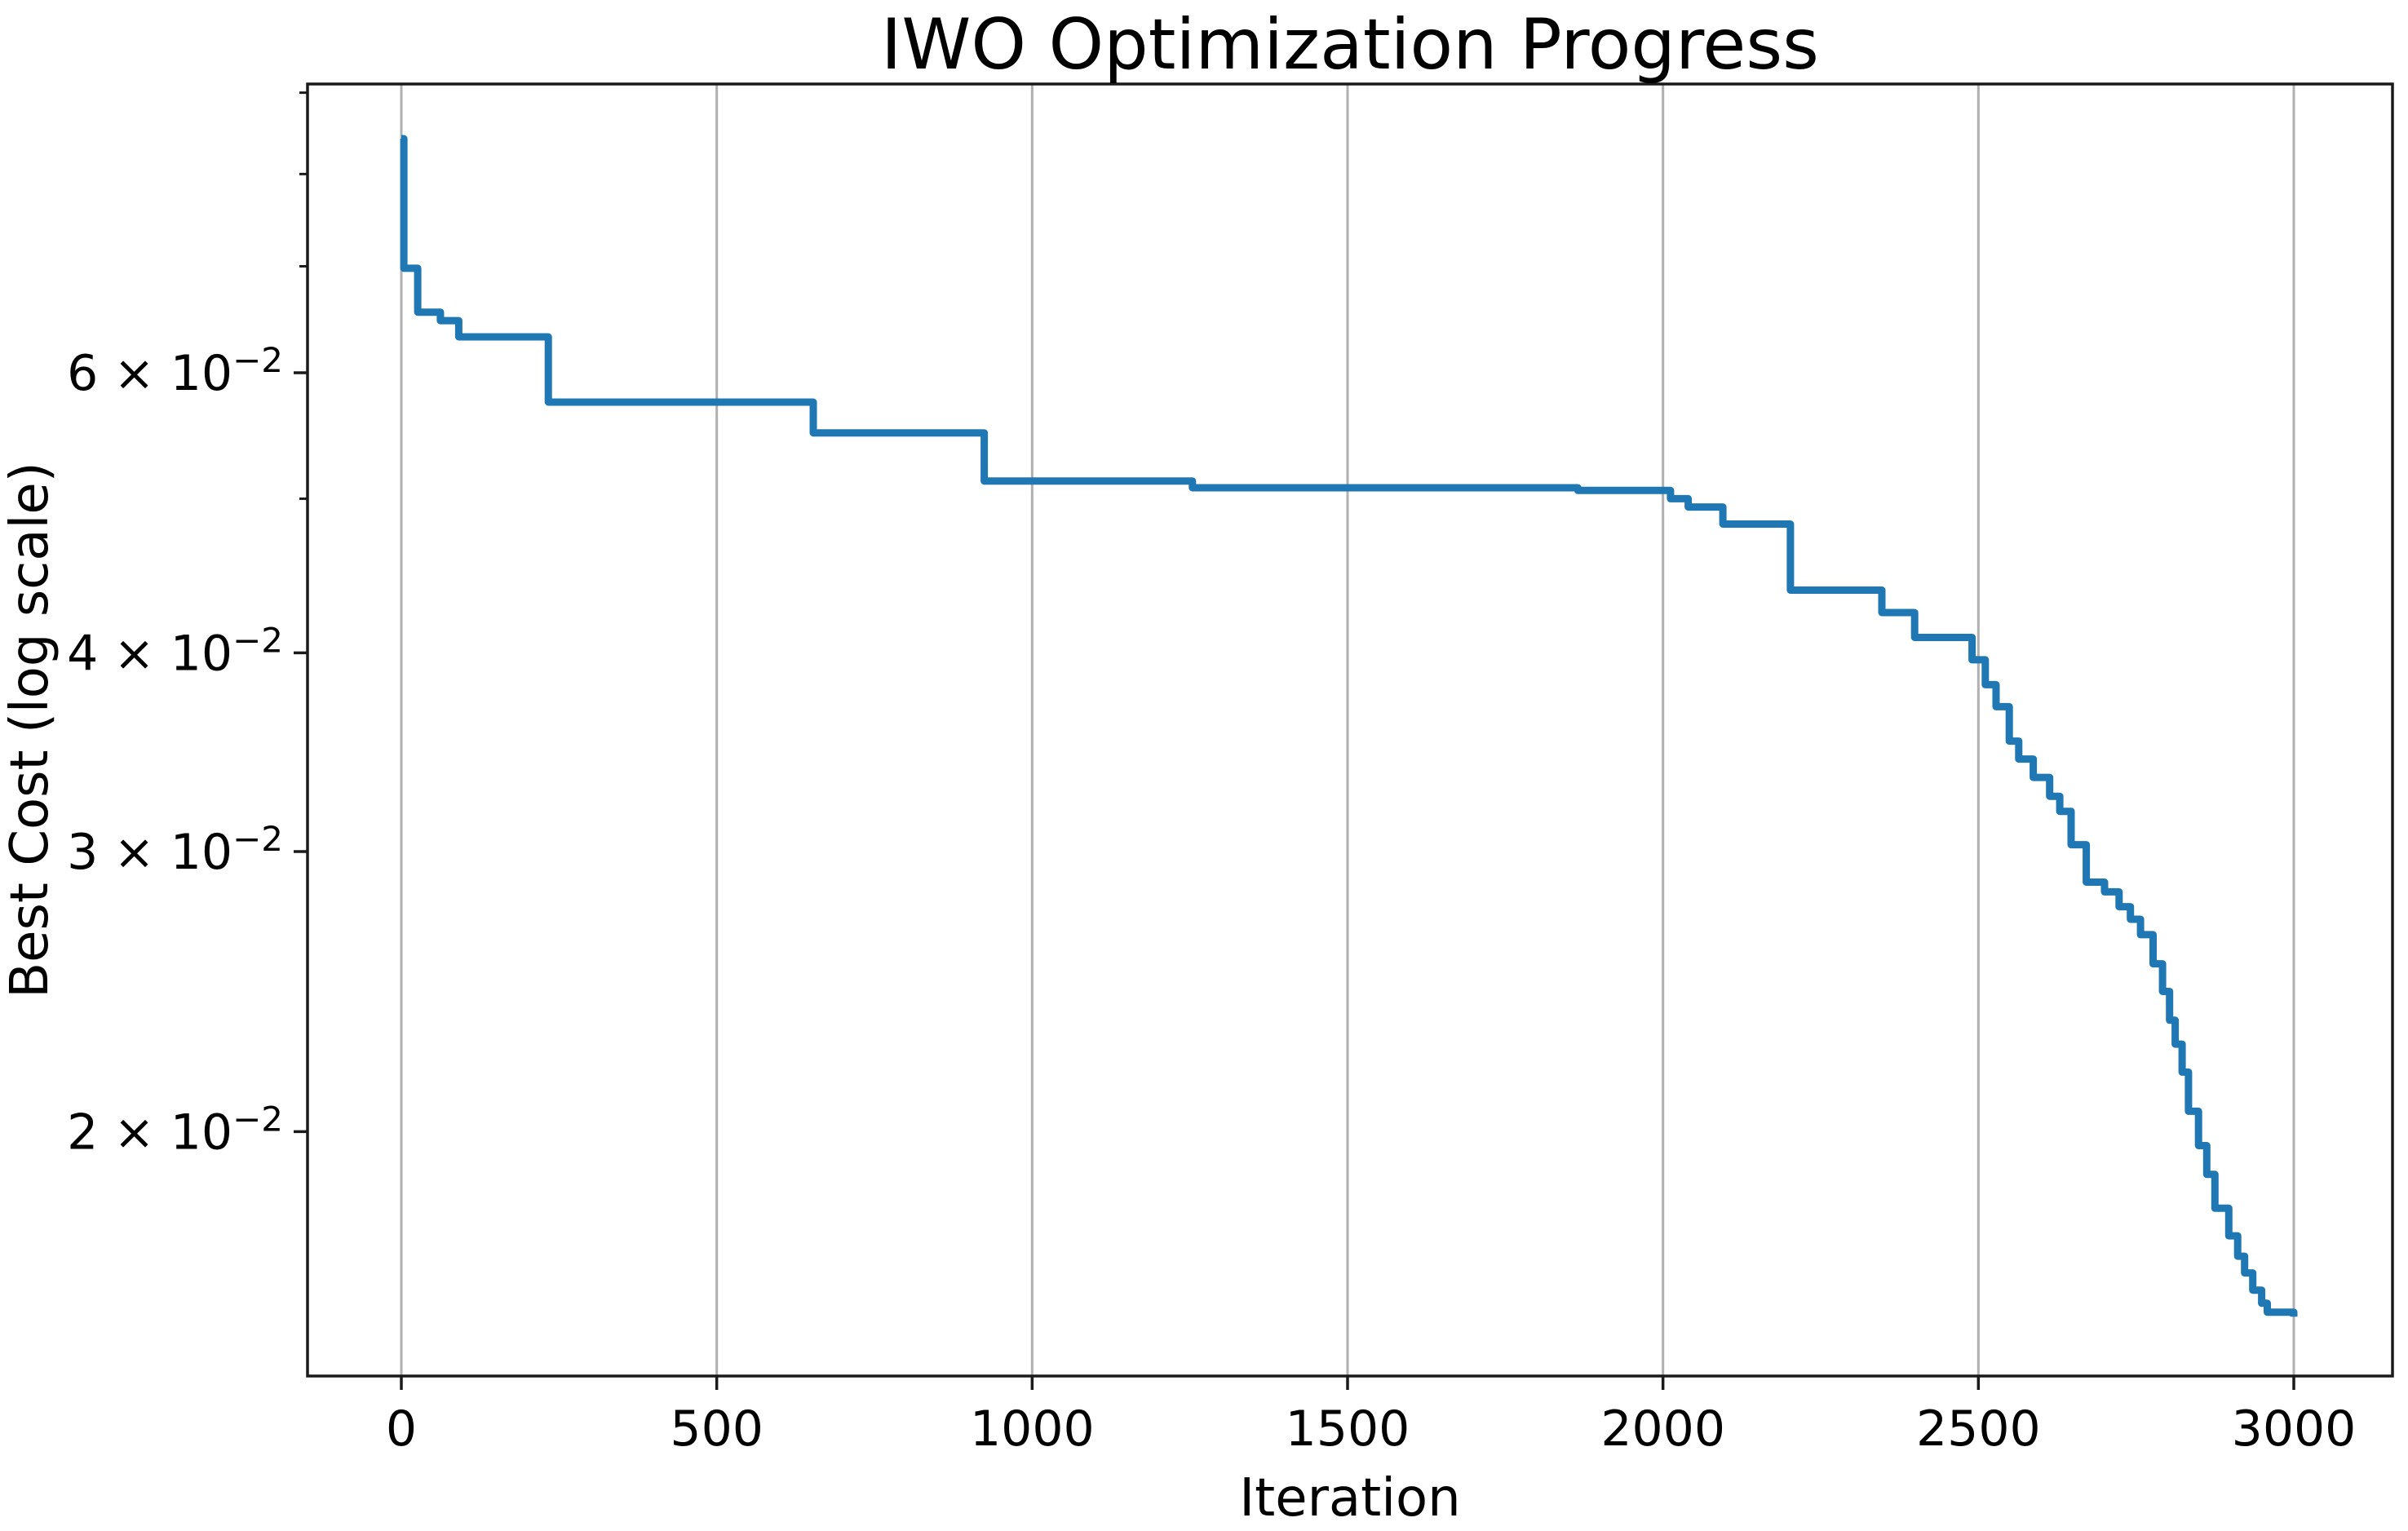 The width and height of the screenshot is (2408, 1531). What do you see at coordinates (1662, 1429) in the screenshot?
I see `x-tick-label: 2000` at bounding box center [1662, 1429].